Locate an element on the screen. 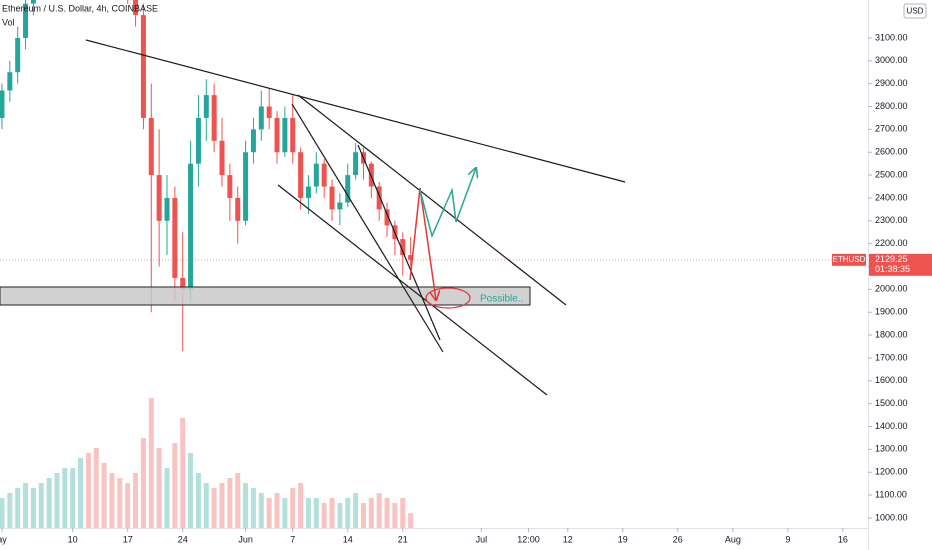  x-tick-label: 16 is located at coordinates (843, 539).